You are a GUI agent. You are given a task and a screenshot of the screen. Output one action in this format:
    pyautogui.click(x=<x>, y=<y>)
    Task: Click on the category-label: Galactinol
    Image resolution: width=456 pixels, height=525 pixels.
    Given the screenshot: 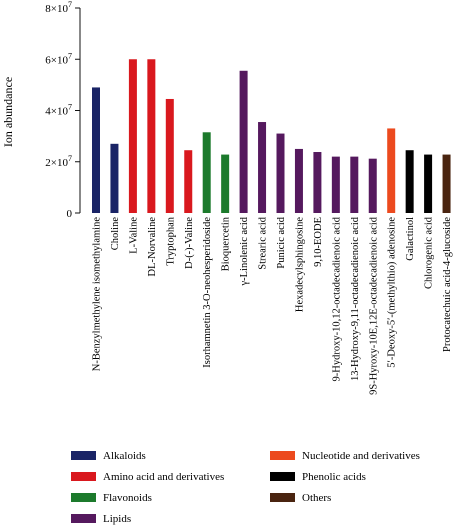 What is the action you would take?
    pyautogui.click(x=410, y=239)
    